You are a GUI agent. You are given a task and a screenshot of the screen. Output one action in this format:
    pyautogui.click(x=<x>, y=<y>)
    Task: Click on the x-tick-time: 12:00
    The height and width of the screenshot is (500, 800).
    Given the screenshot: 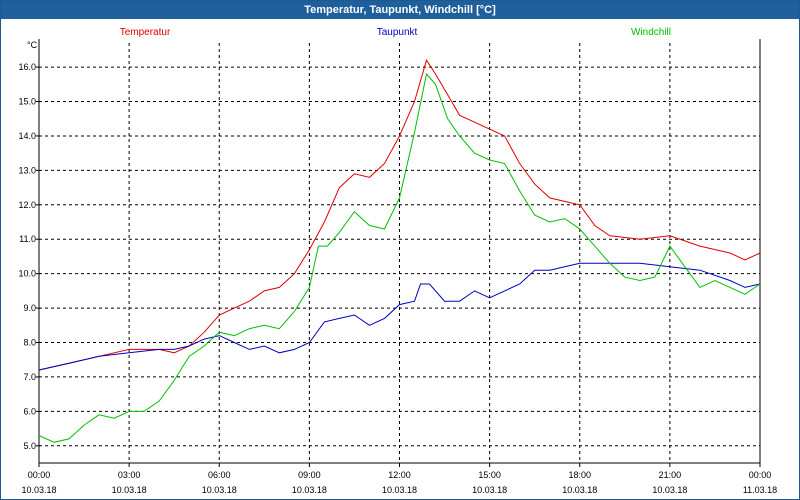 What is the action you would take?
    pyautogui.click(x=399, y=475)
    